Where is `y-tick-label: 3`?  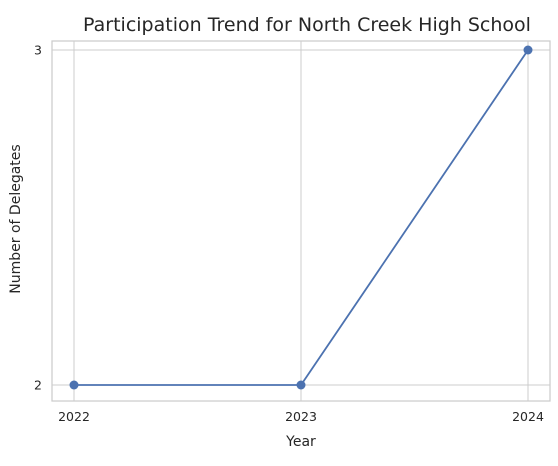
y-tick-label: 3 is located at coordinates (38, 50).